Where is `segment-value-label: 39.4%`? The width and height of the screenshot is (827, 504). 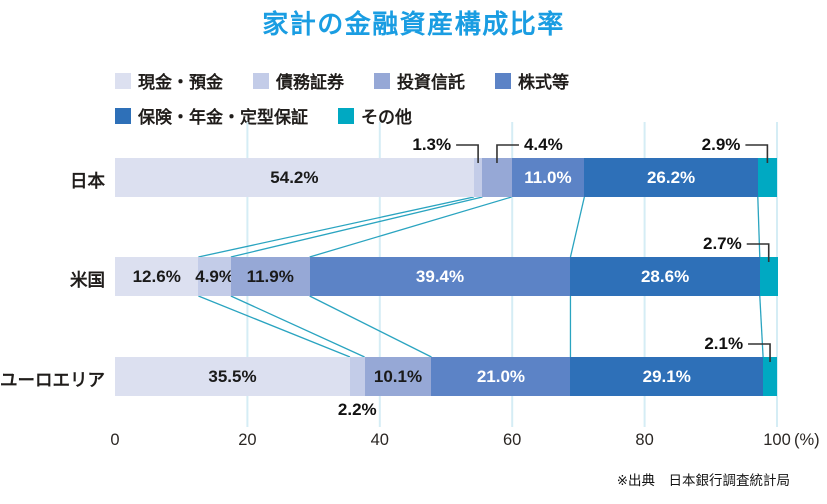
segment-value-label: 39.4% is located at coordinates (440, 276).